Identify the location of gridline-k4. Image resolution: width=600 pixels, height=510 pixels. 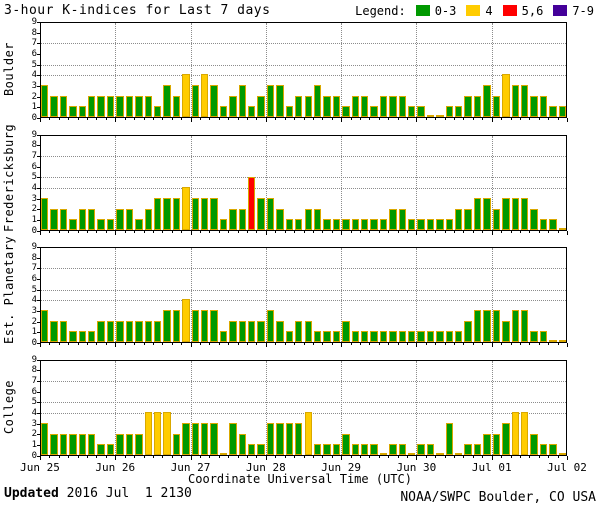
(303, 76).